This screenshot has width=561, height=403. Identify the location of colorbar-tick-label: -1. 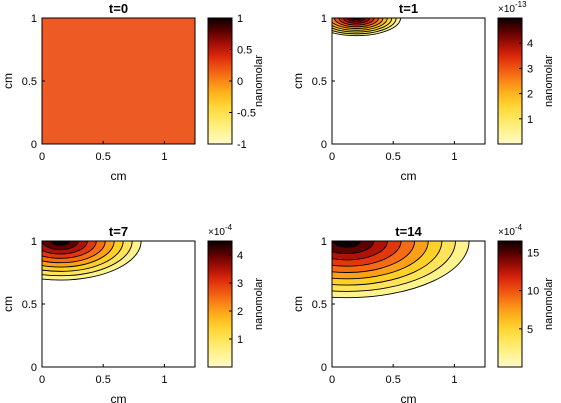
(242, 145).